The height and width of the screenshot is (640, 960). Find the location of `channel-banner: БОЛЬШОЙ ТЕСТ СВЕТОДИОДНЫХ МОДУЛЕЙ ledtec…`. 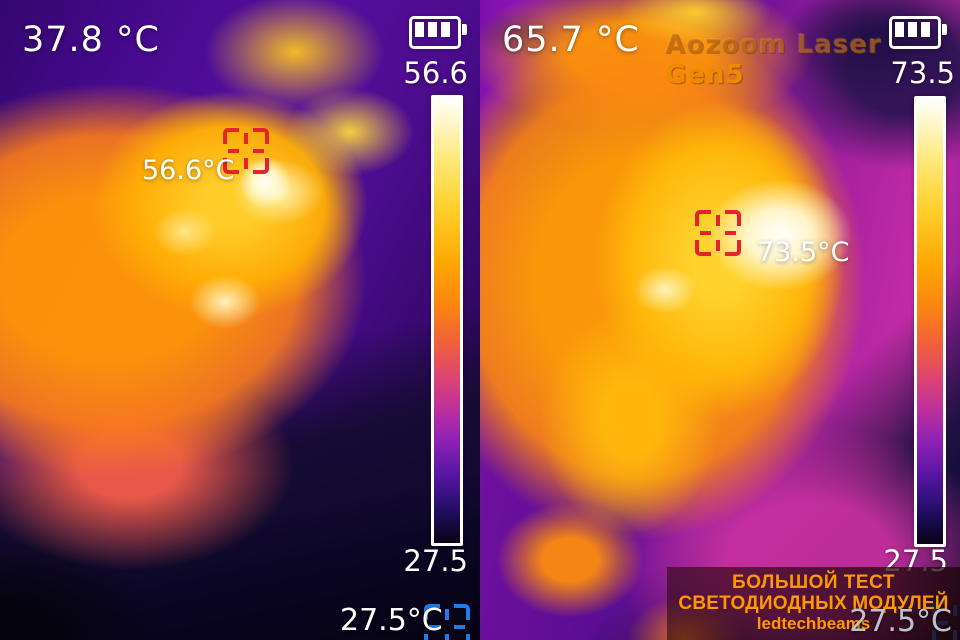

channel-banner: БОЛЬШОЙ ТЕСТ СВЕТОДИОДНЫХ МОДУЛЕЙ ledtec… is located at coordinates (813, 603).